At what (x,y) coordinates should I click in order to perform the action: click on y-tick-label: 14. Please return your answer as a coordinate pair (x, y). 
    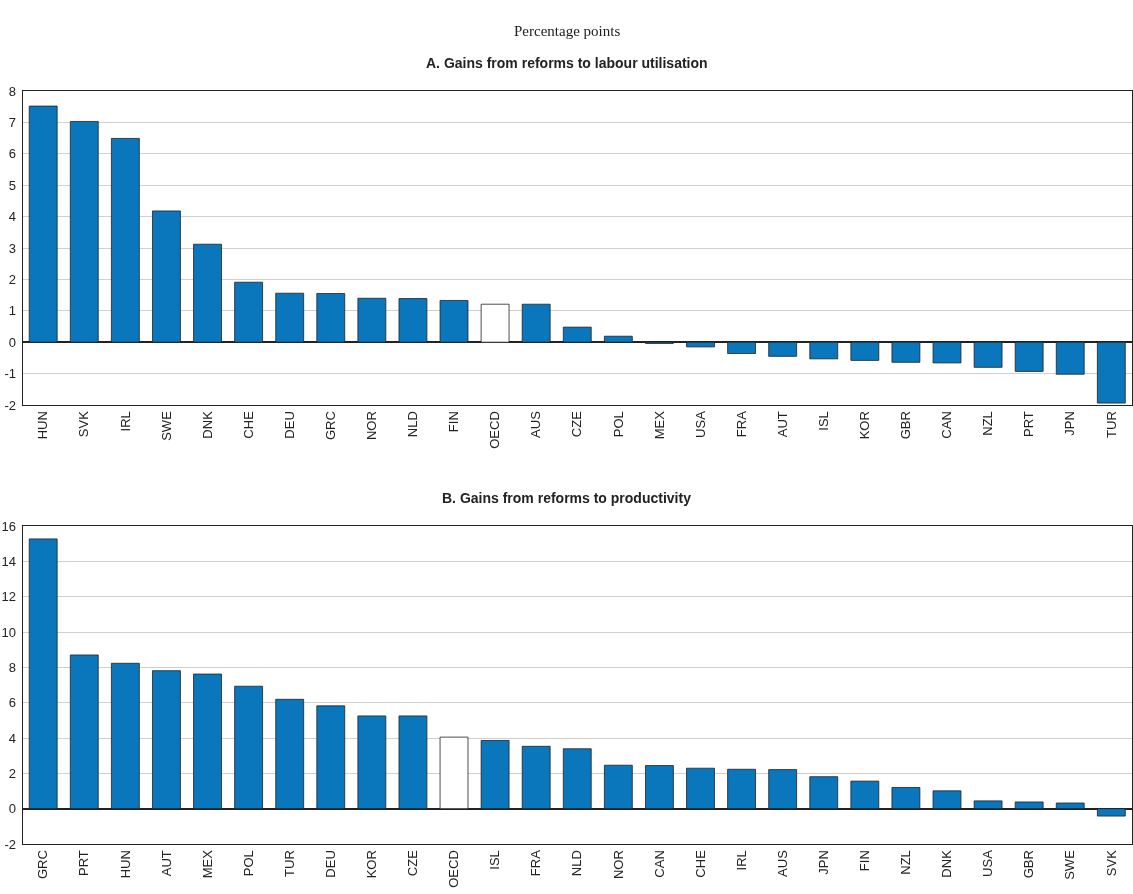
    Looking at the image, I should click on (9, 561).